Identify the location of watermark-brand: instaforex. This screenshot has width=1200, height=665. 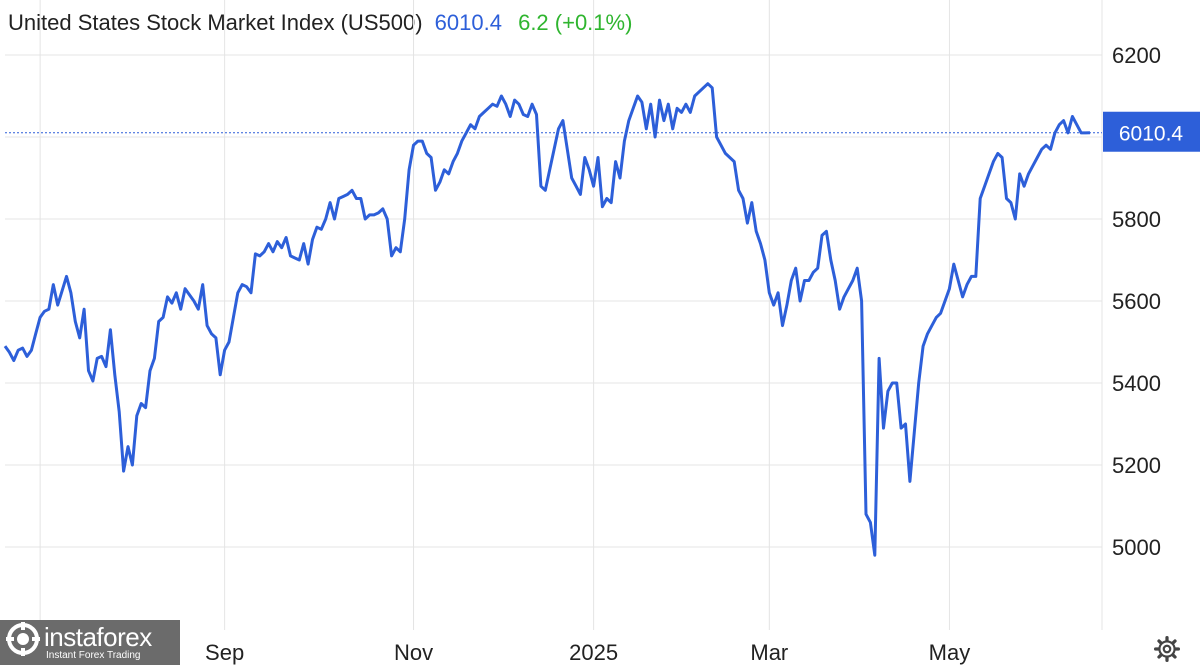
(98, 637).